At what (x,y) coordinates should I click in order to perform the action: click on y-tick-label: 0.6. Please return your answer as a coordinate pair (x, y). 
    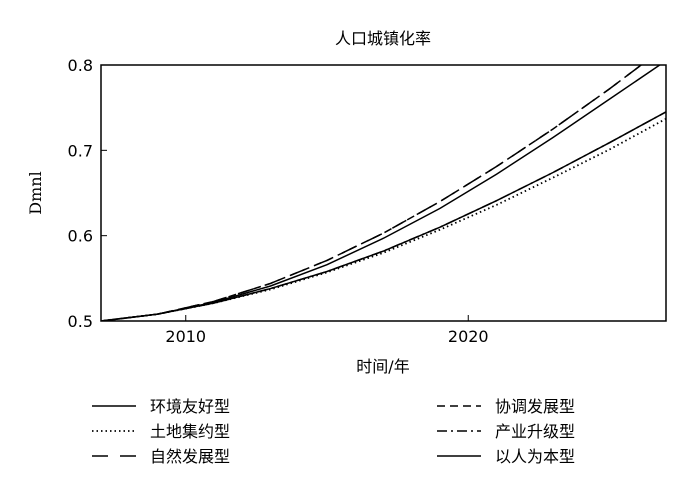
    Looking at the image, I should click on (80, 236).